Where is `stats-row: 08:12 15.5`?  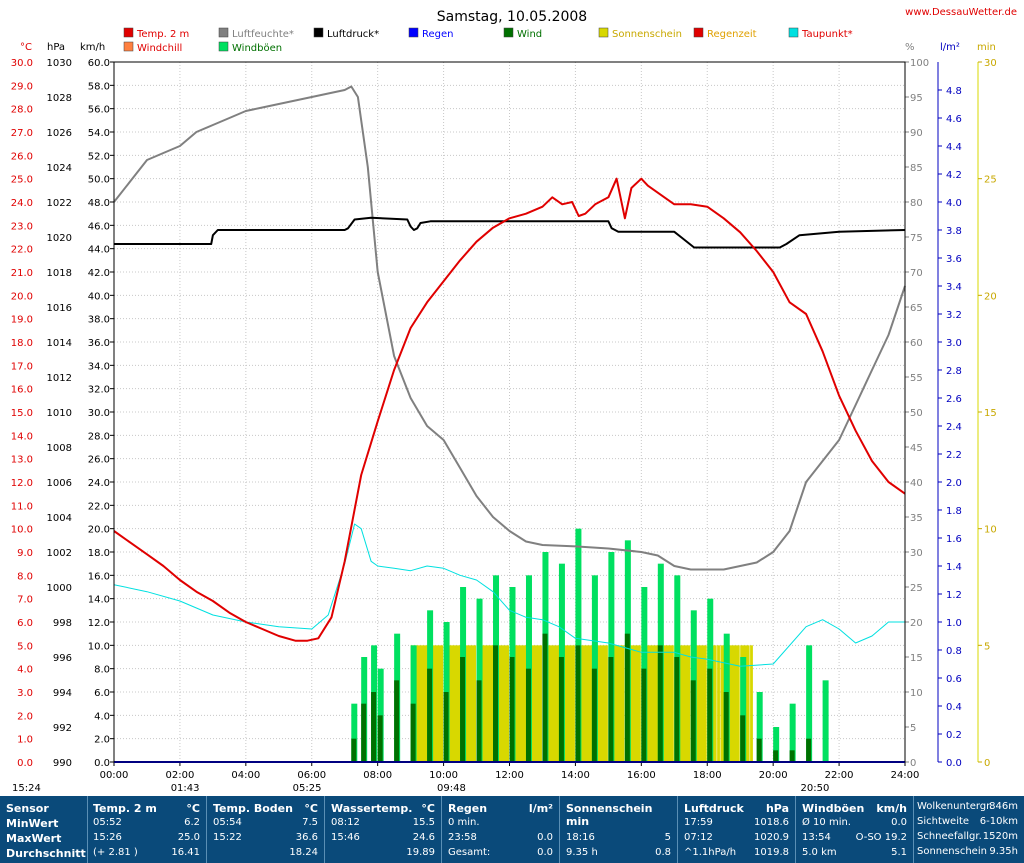 stats-row: 08:12 15.5 is located at coordinates (384, 823).